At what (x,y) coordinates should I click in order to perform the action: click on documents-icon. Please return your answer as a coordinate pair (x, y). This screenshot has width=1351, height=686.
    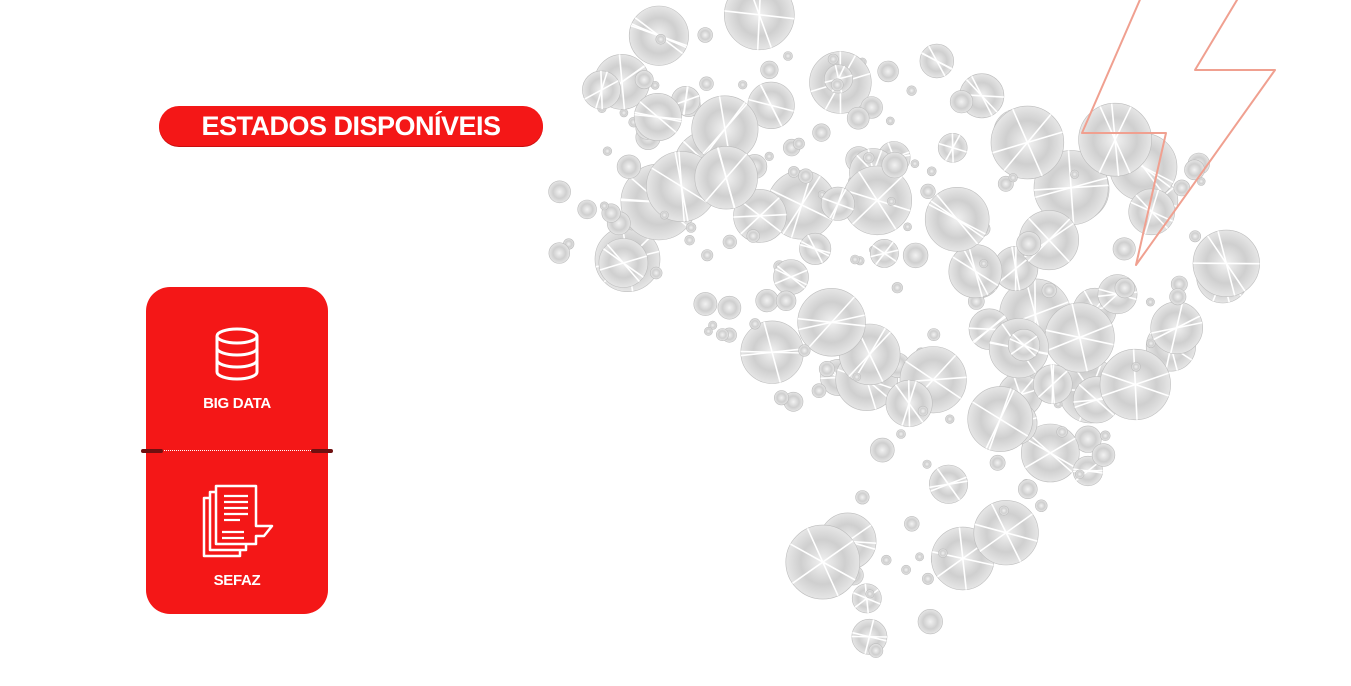
    Looking at the image, I should click on (238, 521).